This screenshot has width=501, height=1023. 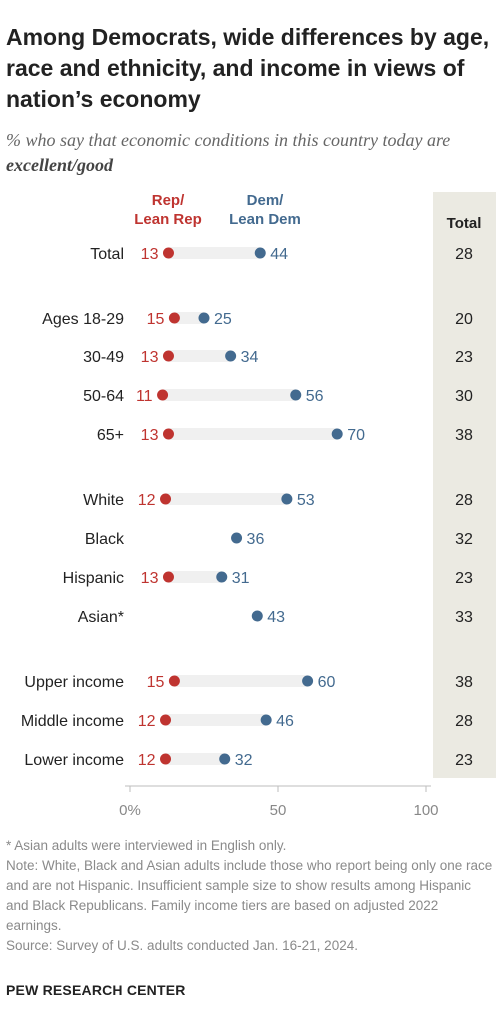 What do you see at coordinates (103, 396) in the screenshot?
I see `row-label-50-64: 50-64` at bounding box center [103, 396].